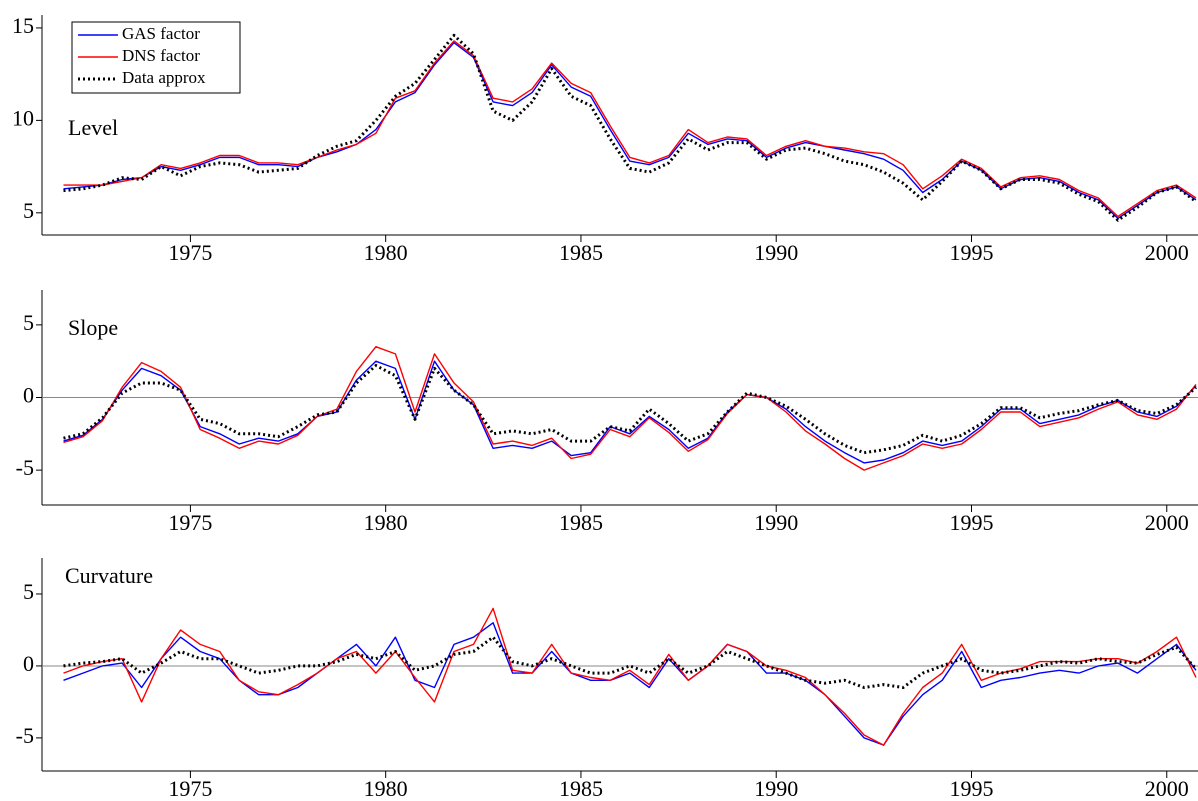 Image resolution: width=1198 pixels, height=801 pixels. I want to click on y-tick-label: 10, so click(23, 117).